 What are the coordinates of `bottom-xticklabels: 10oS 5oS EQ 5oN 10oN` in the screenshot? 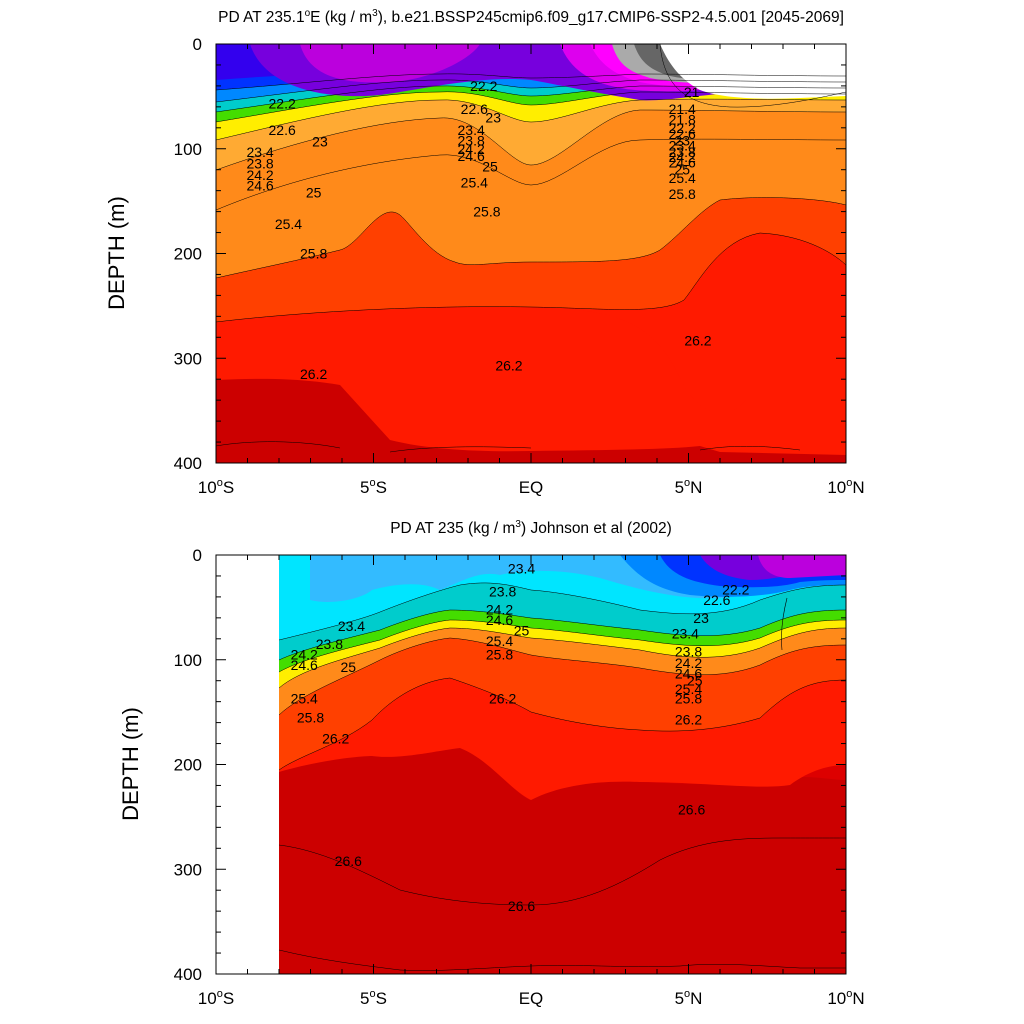 It's located at (531, 998).